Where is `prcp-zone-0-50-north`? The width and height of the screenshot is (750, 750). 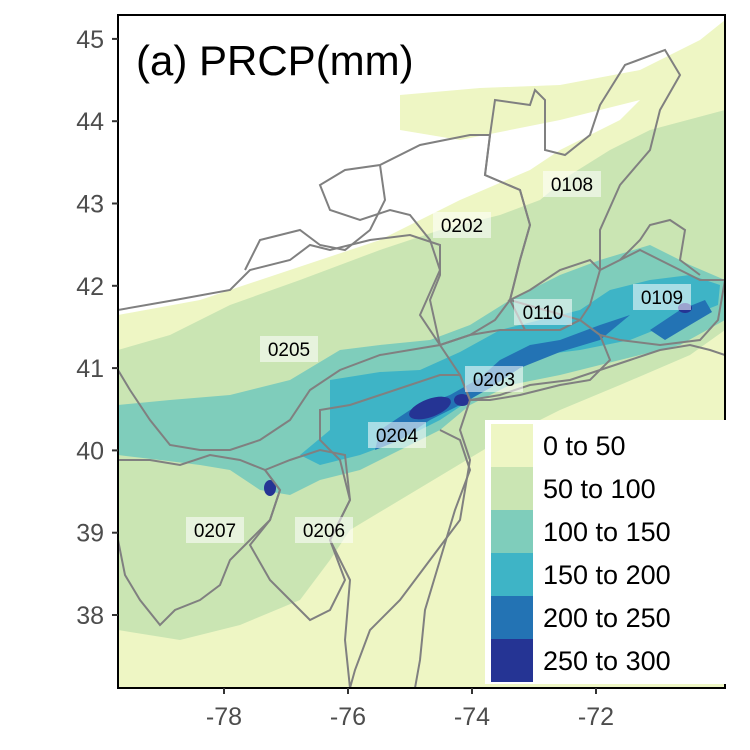
prcp-zone-0-50-north is located at coordinates (562, 80).